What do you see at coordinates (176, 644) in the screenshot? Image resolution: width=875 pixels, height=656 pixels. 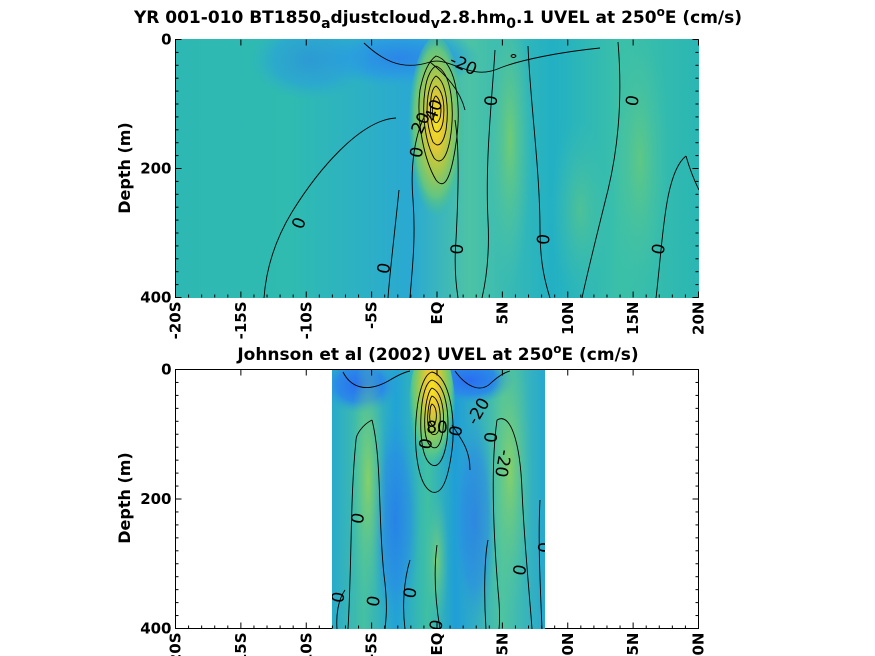 I see `bottom-x-tick-label: -20S` at bounding box center [176, 644].